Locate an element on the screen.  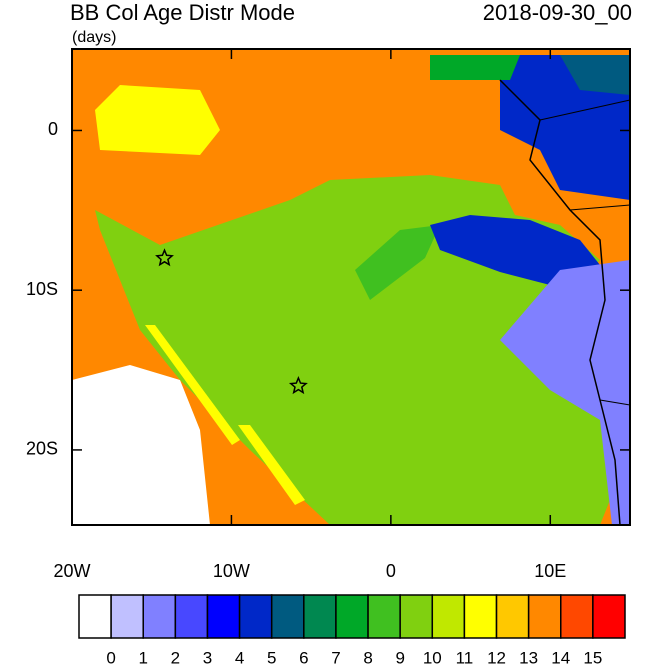
field-mid-green is located at coordinates (397, 262).